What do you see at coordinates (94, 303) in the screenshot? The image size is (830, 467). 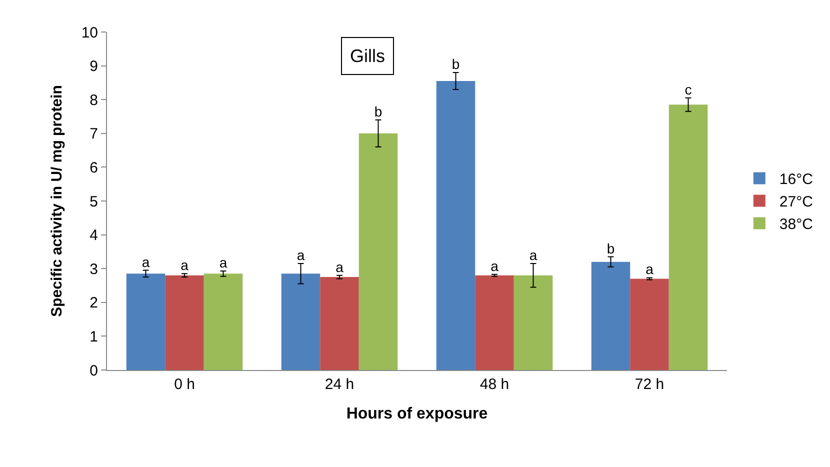 I see `y-tick-label: 2` at bounding box center [94, 303].